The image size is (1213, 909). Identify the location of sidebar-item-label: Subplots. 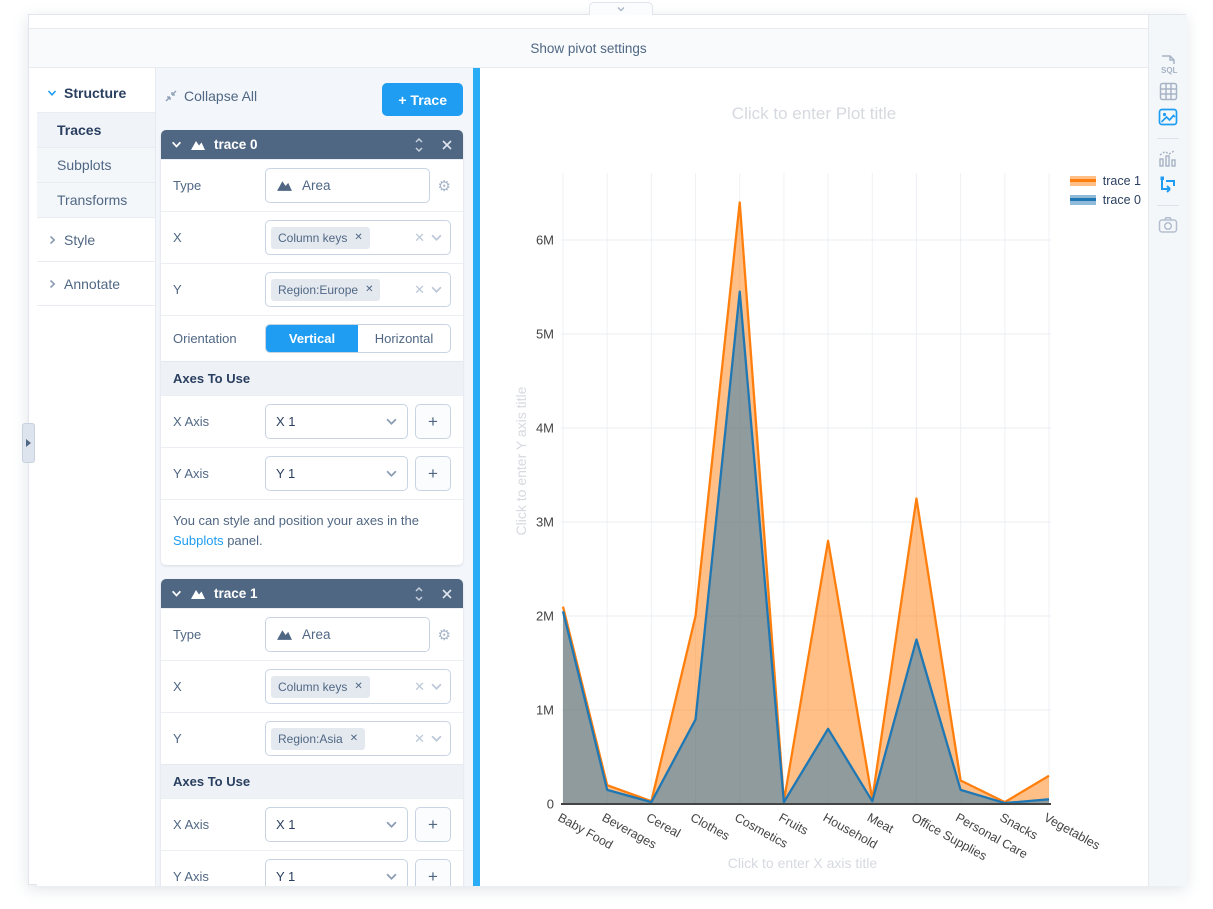
(84, 165).